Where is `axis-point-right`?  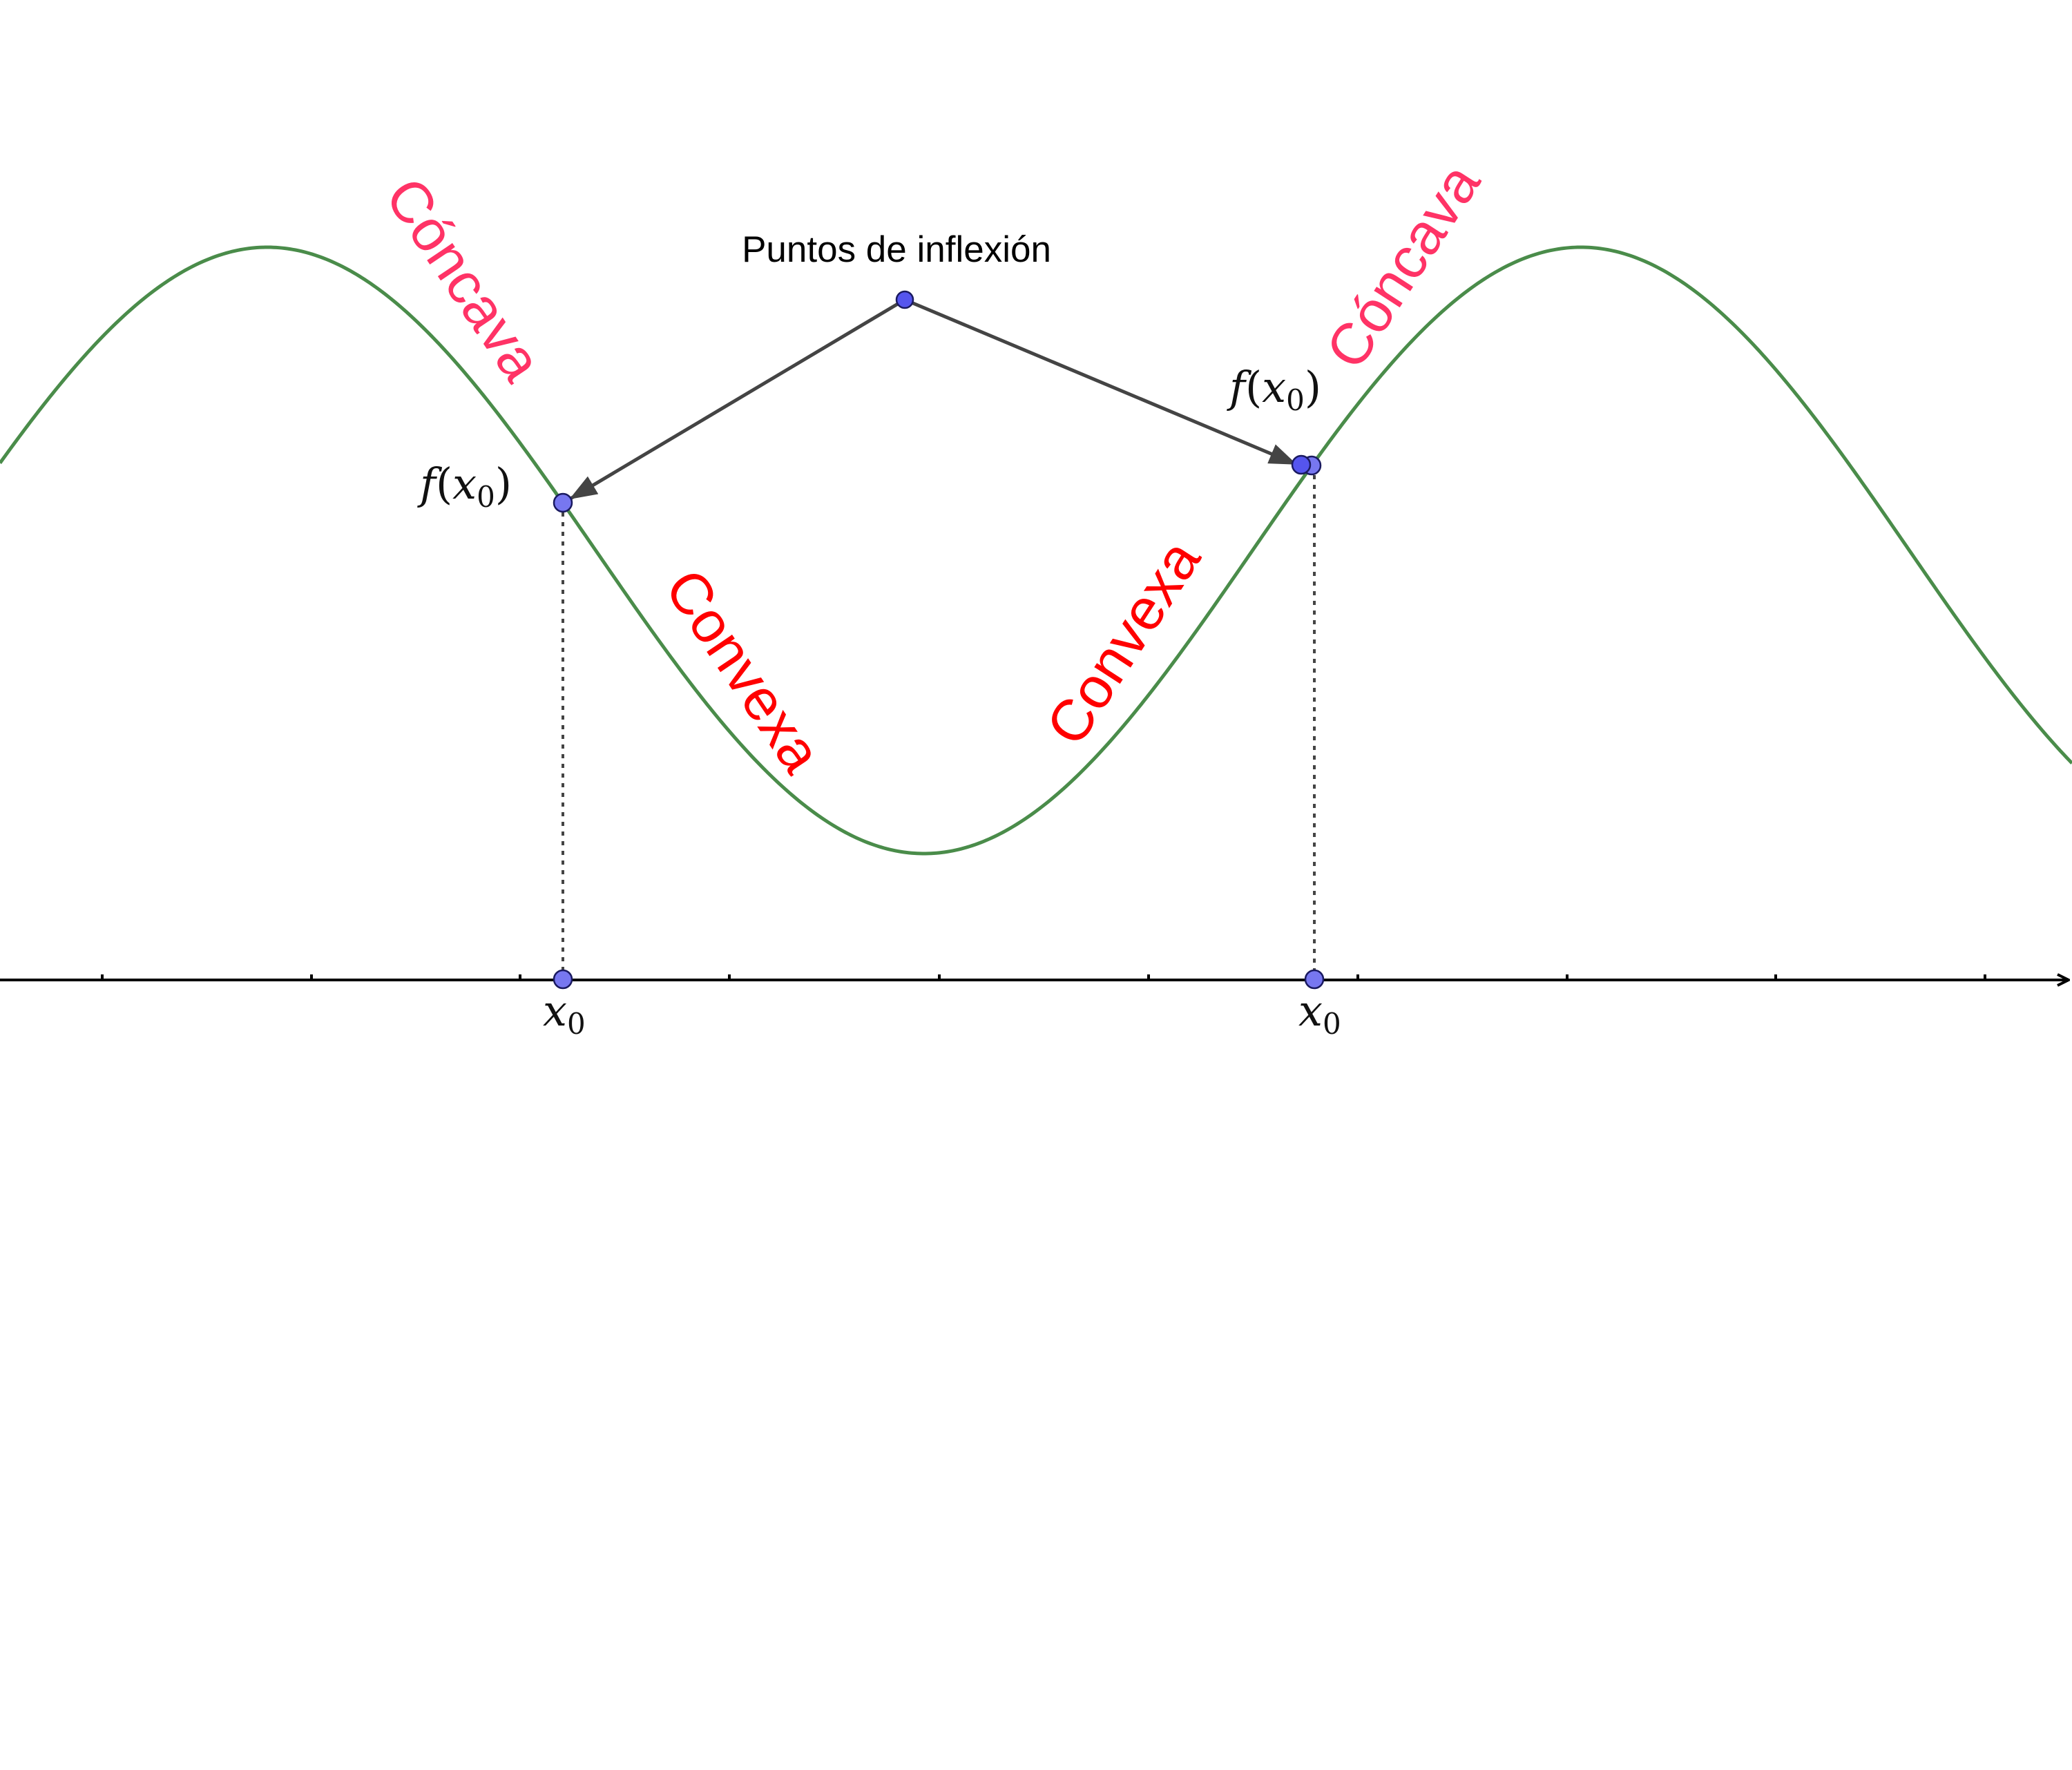
axis-point-right is located at coordinates (1314, 980).